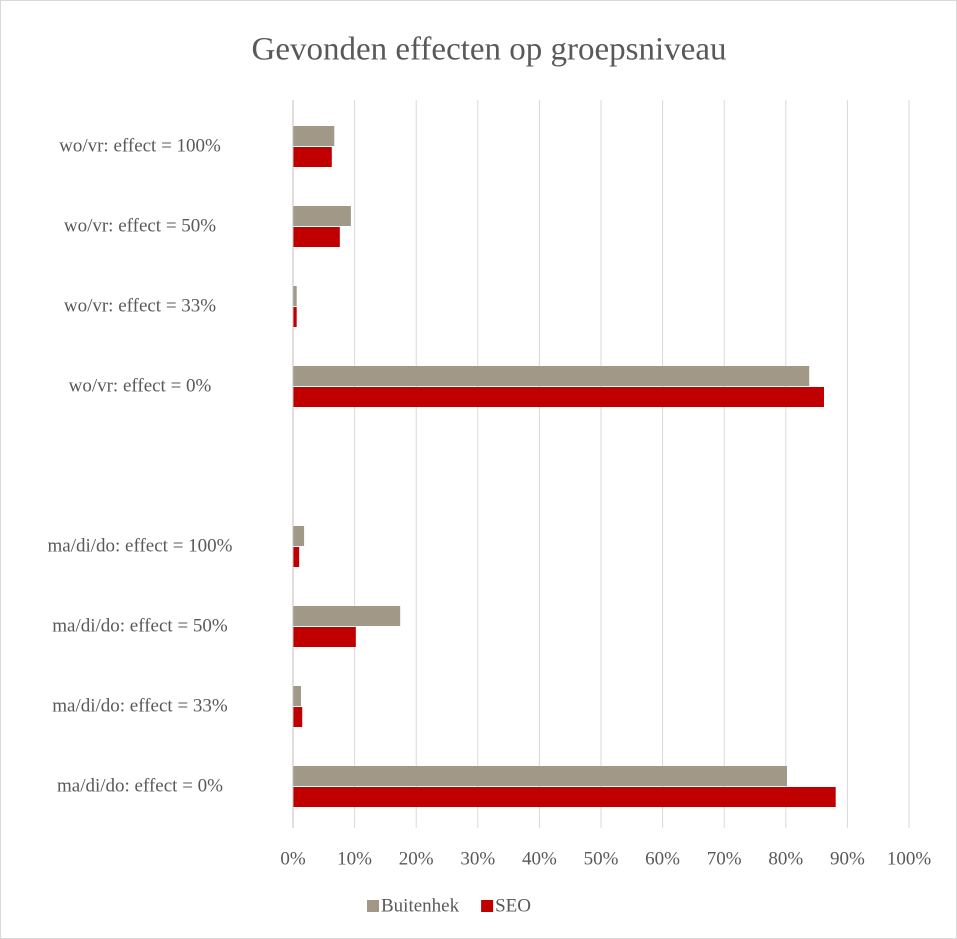  What do you see at coordinates (140, 625) in the screenshot?
I see `y-tick-label: ma/di/do: effect = 50%` at bounding box center [140, 625].